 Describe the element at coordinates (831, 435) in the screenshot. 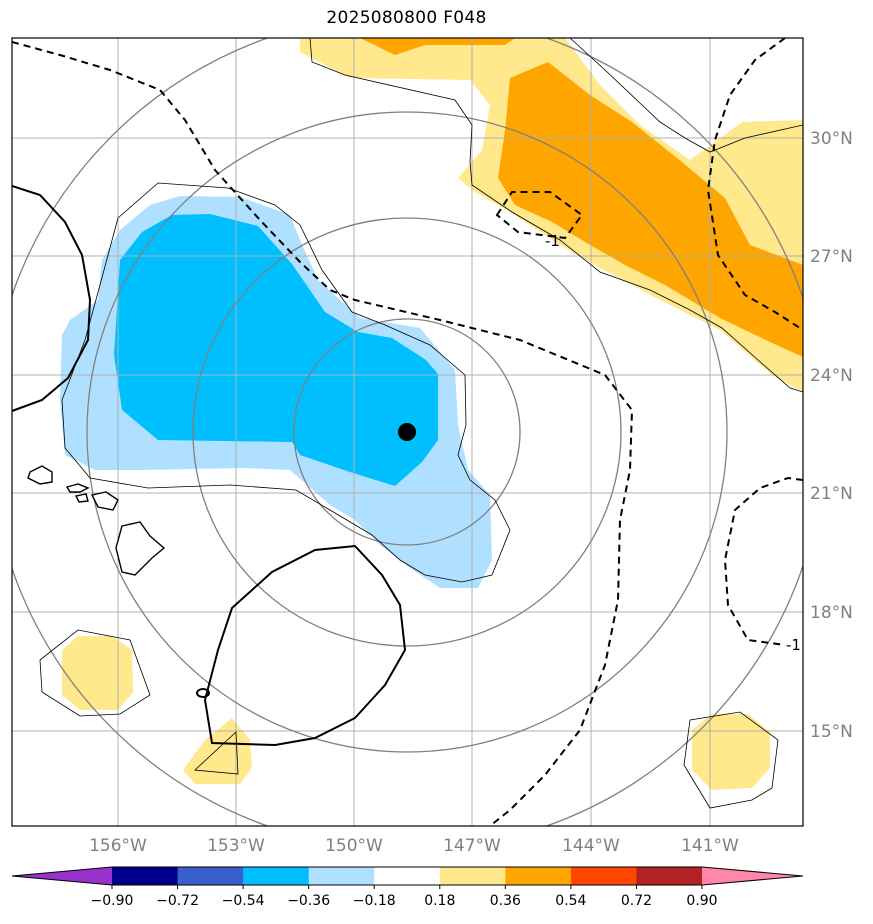

I see `latitude-labels: 30°N 27°N 24°N 21°N 18°N 15°N` at that location.